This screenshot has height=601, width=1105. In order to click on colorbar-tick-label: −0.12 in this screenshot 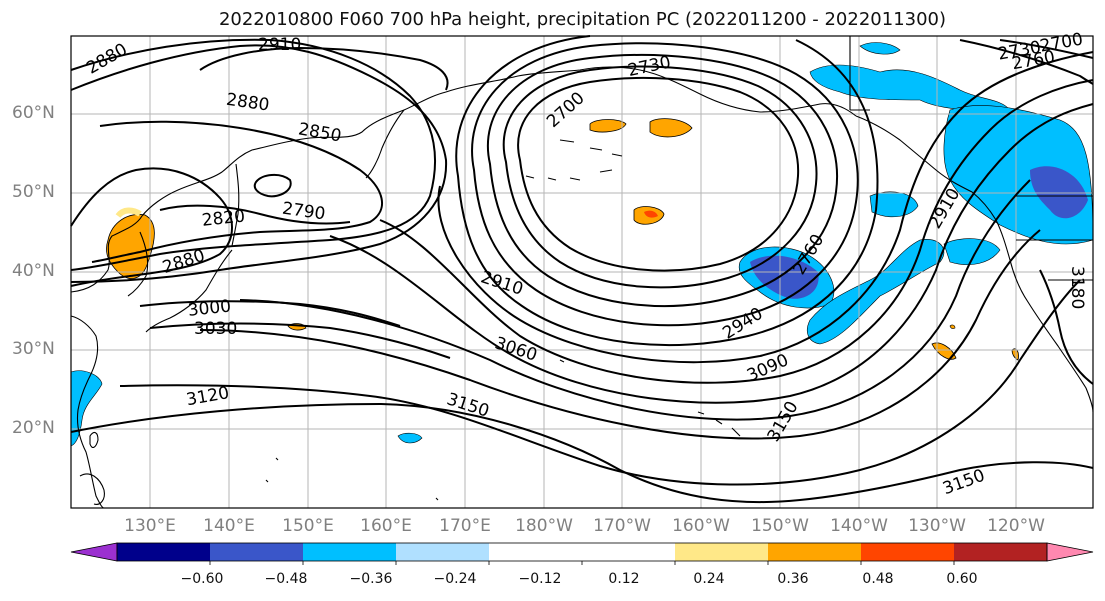, I will do `click(540, 579)`.